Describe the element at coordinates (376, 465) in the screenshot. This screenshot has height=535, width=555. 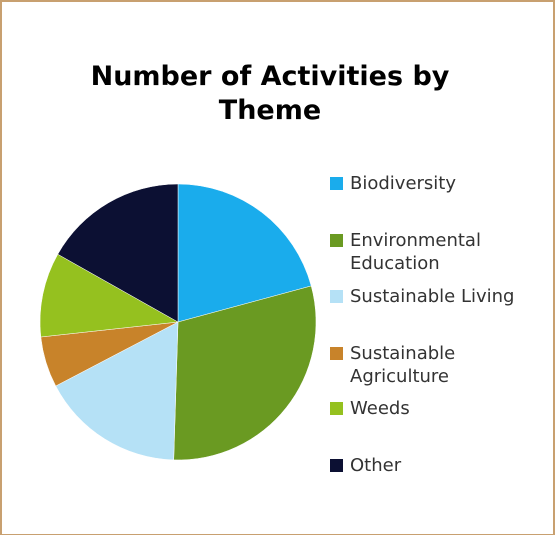
I see `legend-label: Other` at that location.